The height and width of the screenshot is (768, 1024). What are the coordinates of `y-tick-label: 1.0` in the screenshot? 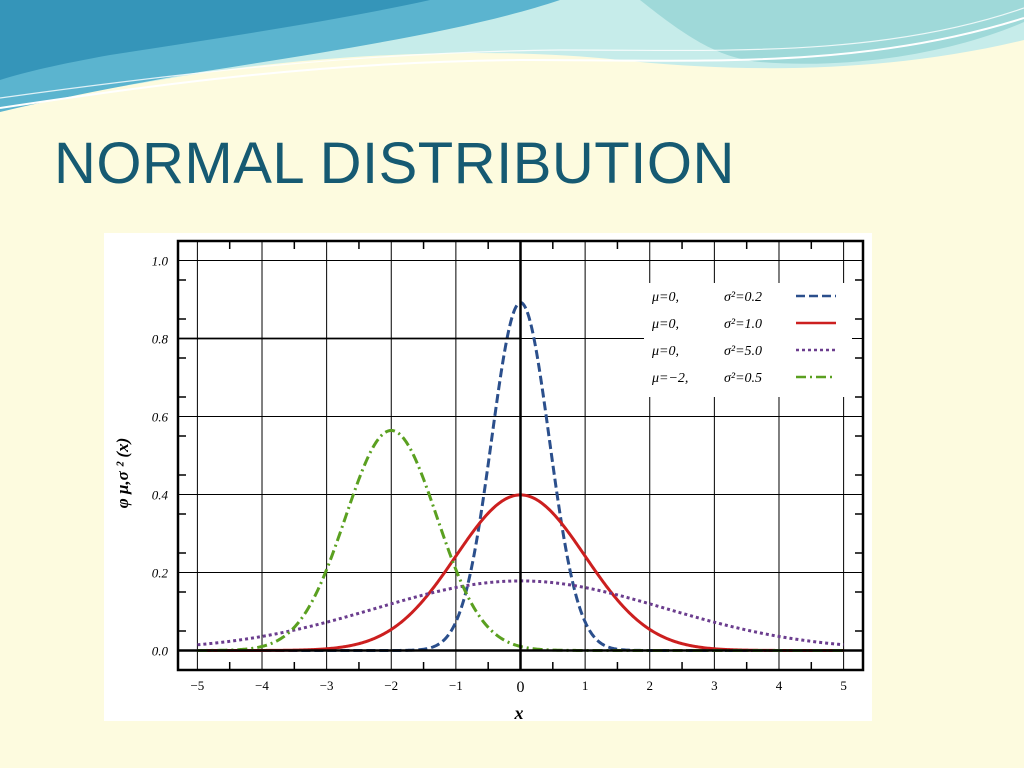 It's located at (160, 261).